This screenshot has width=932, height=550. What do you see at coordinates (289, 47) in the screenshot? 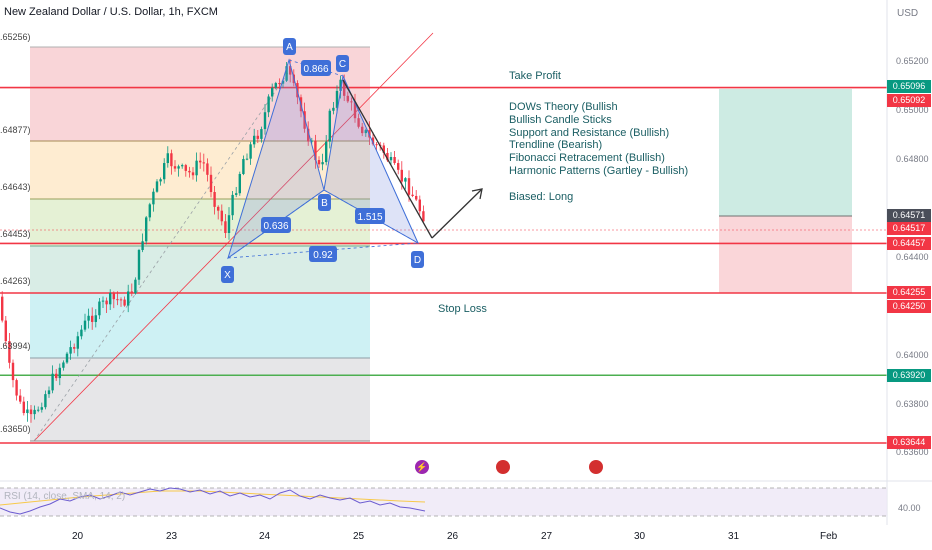
I see `svg-text: A` at bounding box center [289, 47].